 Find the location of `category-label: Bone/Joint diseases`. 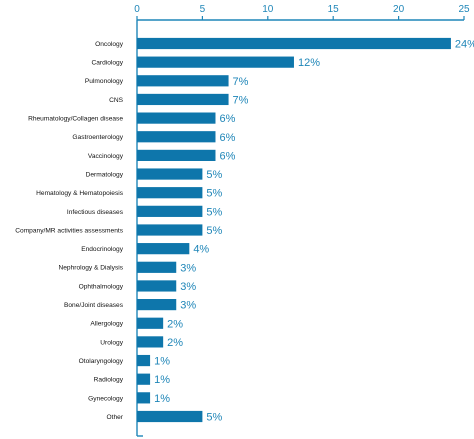

category-label: Bone/Joint diseases is located at coordinates (94, 305).